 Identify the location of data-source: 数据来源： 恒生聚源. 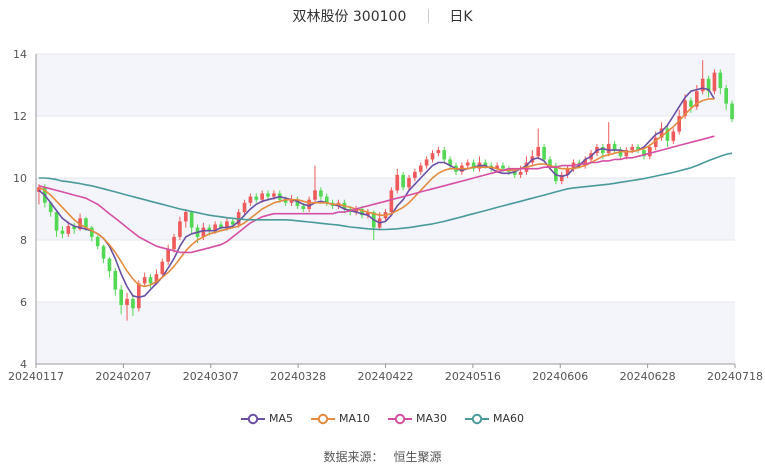
(382, 456).